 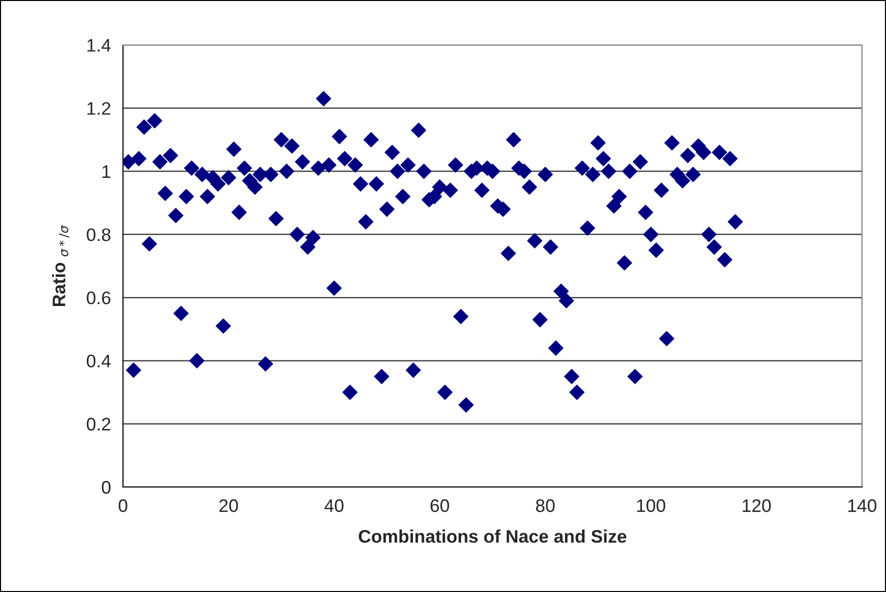 What do you see at coordinates (106, 487) in the screenshot?
I see `y-tick-label: 0` at bounding box center [106, 487].